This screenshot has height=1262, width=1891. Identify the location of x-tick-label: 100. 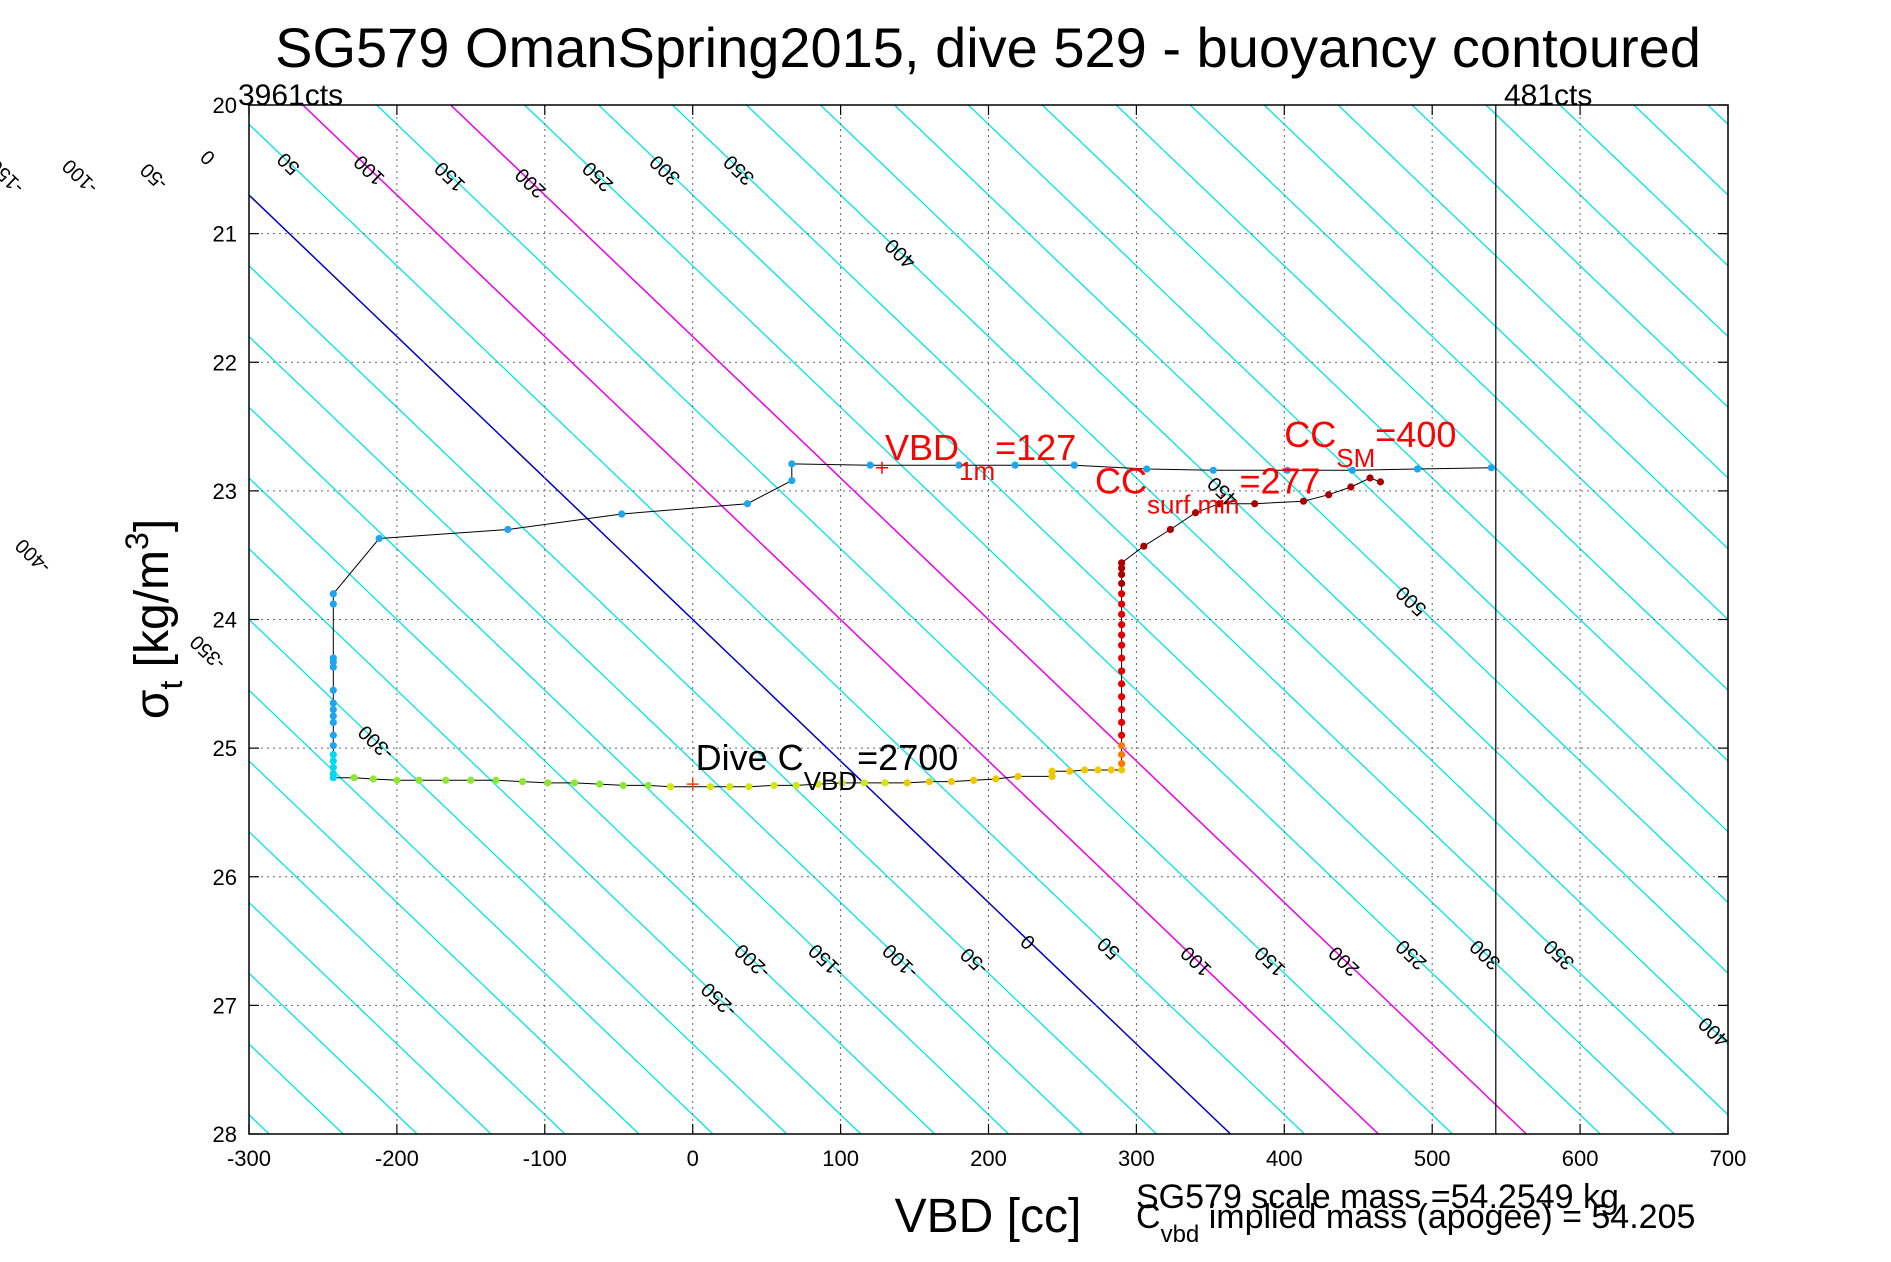
(840, 1158).